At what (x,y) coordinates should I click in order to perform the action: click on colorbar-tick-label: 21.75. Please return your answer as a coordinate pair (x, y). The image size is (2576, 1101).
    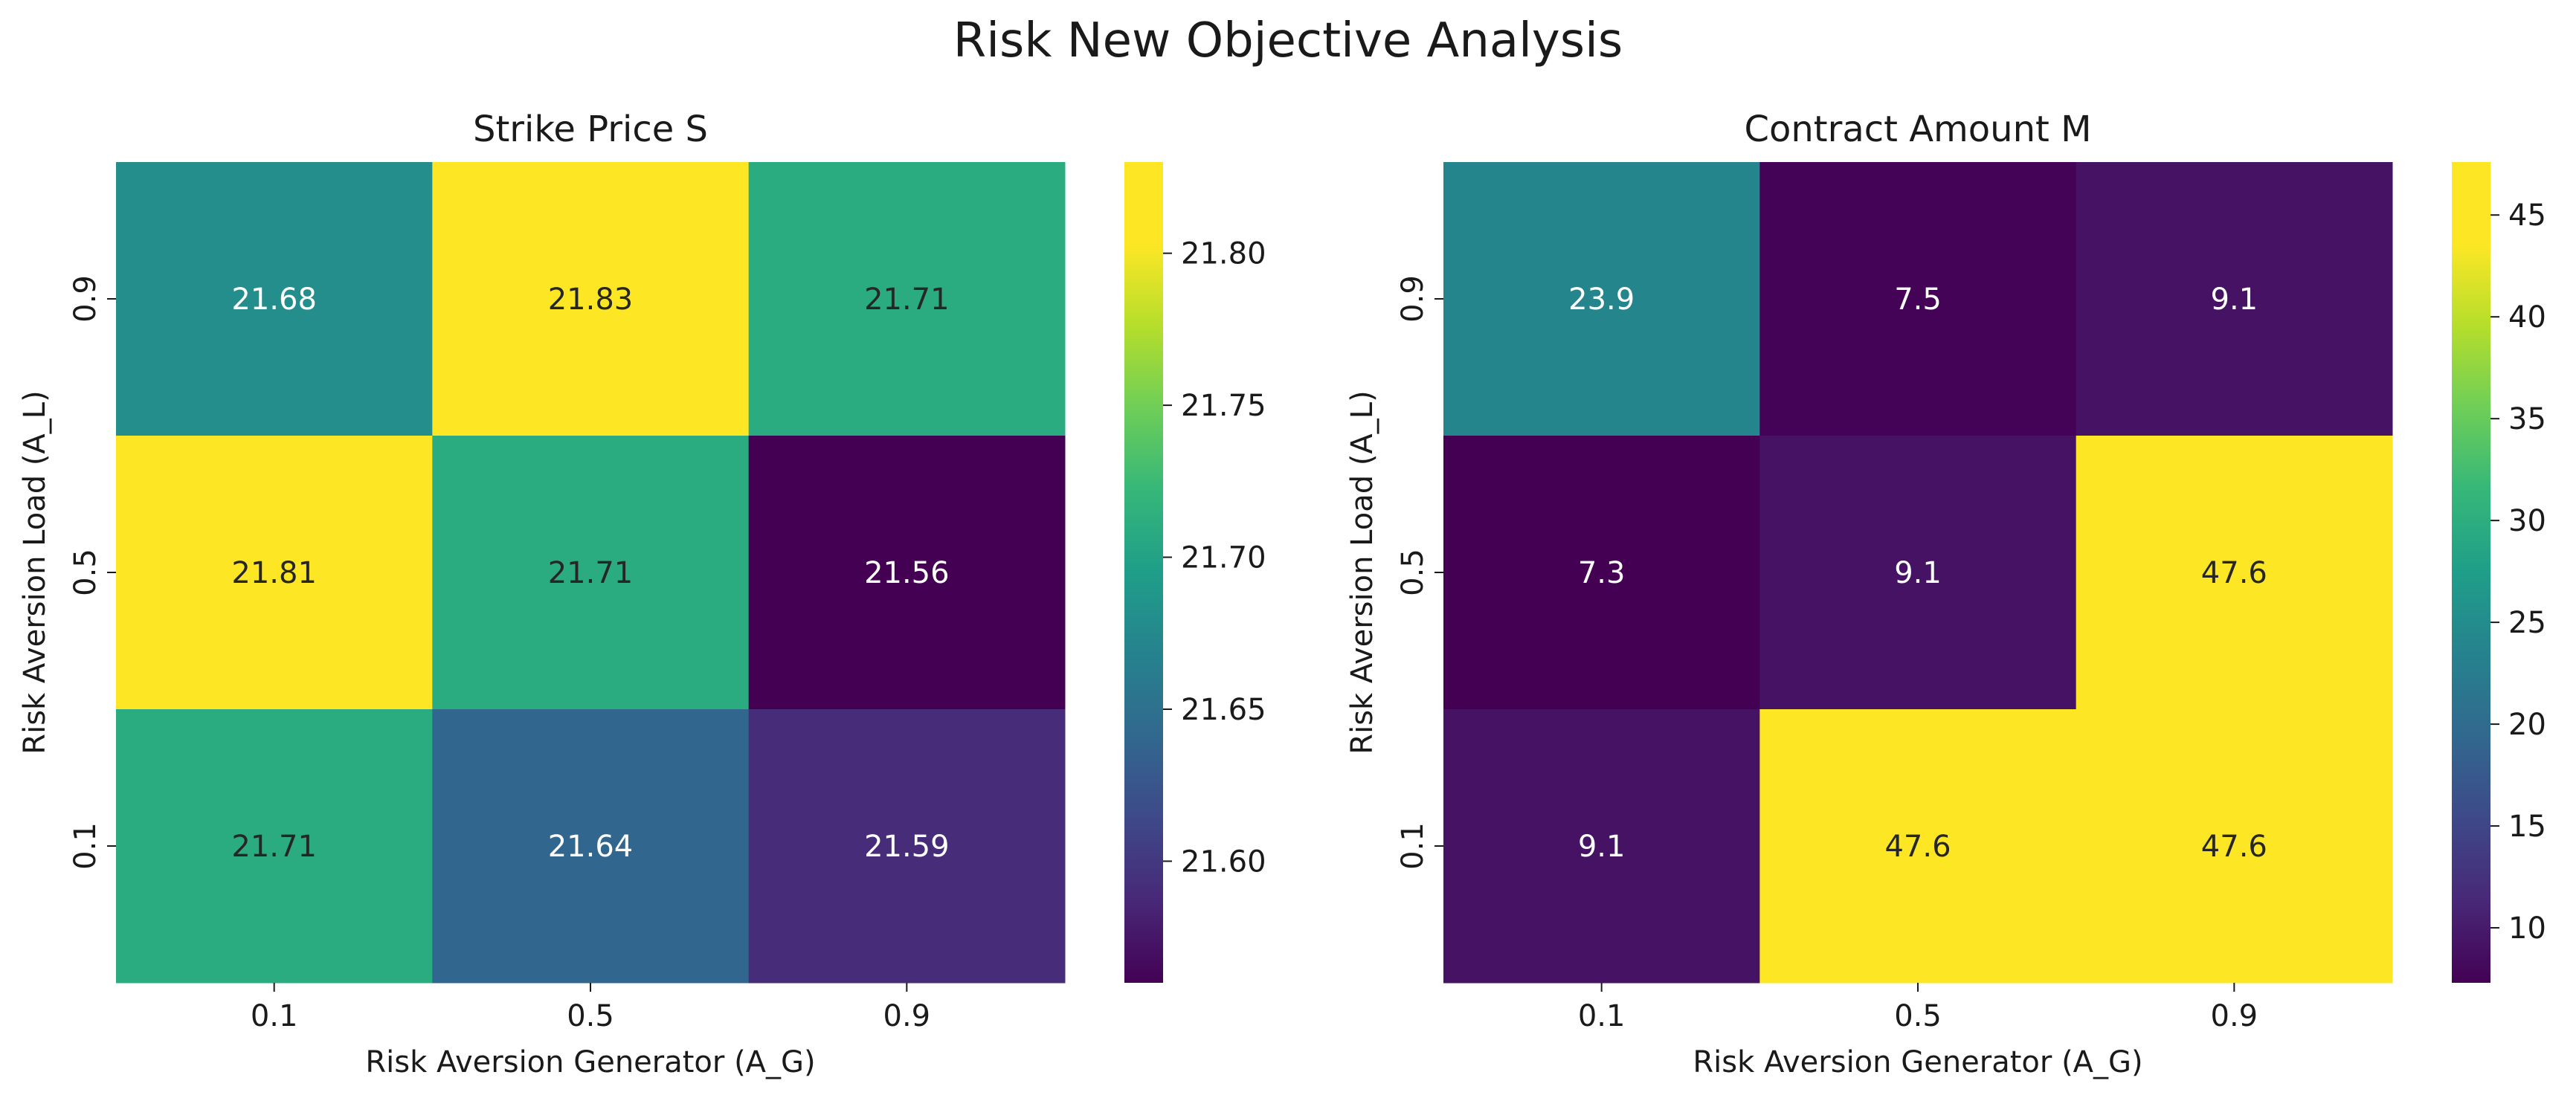
    Looking at the image, I should click on (1223, 406).